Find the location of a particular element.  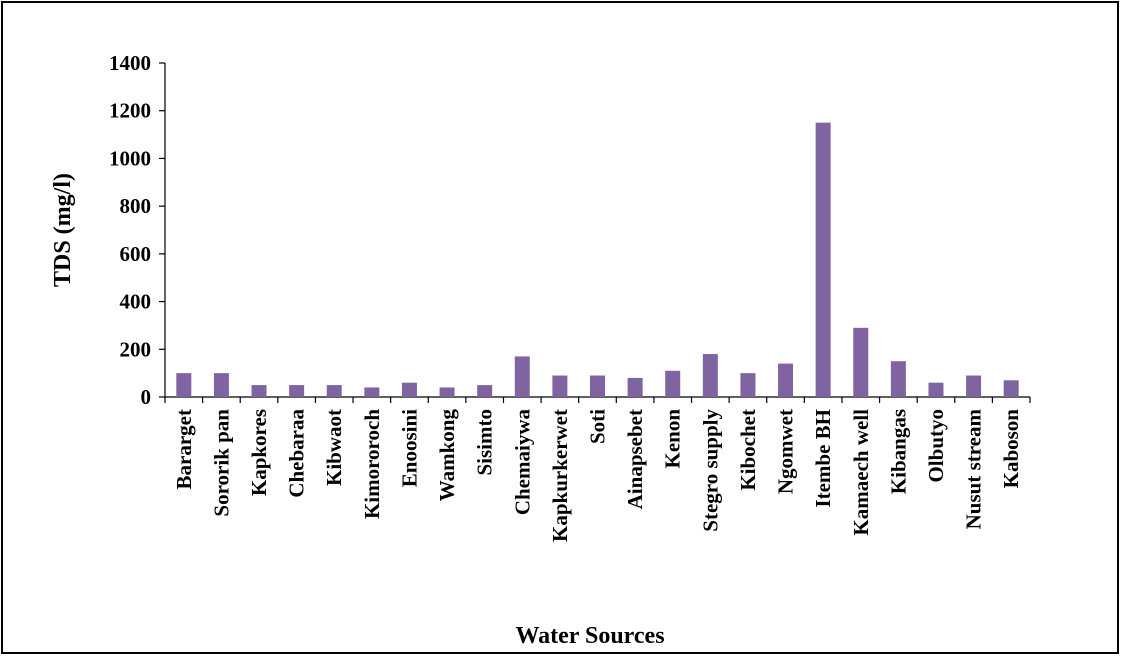

x-tick-label: Ngomwet is located at coordinates (786, 451).